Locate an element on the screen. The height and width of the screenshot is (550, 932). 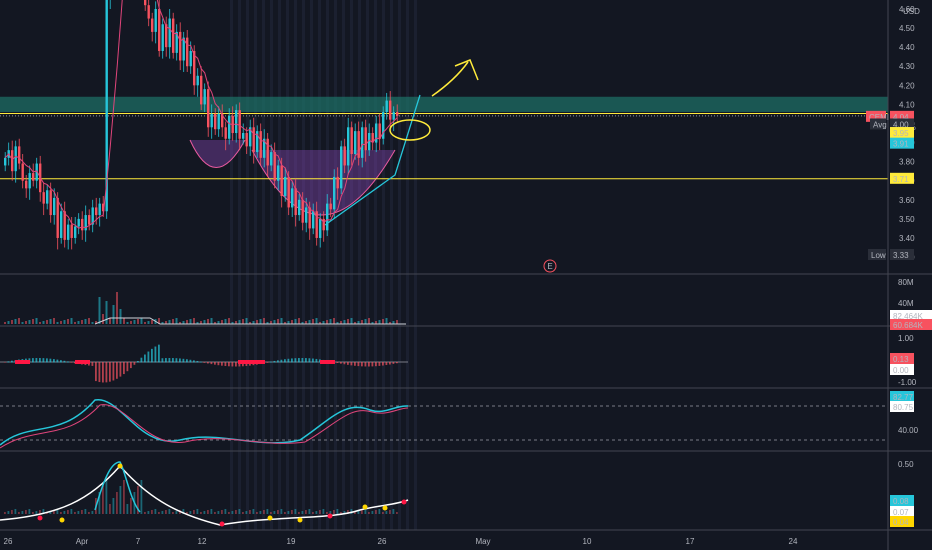
time-tick: 12 is located at coordinates (202, 541).